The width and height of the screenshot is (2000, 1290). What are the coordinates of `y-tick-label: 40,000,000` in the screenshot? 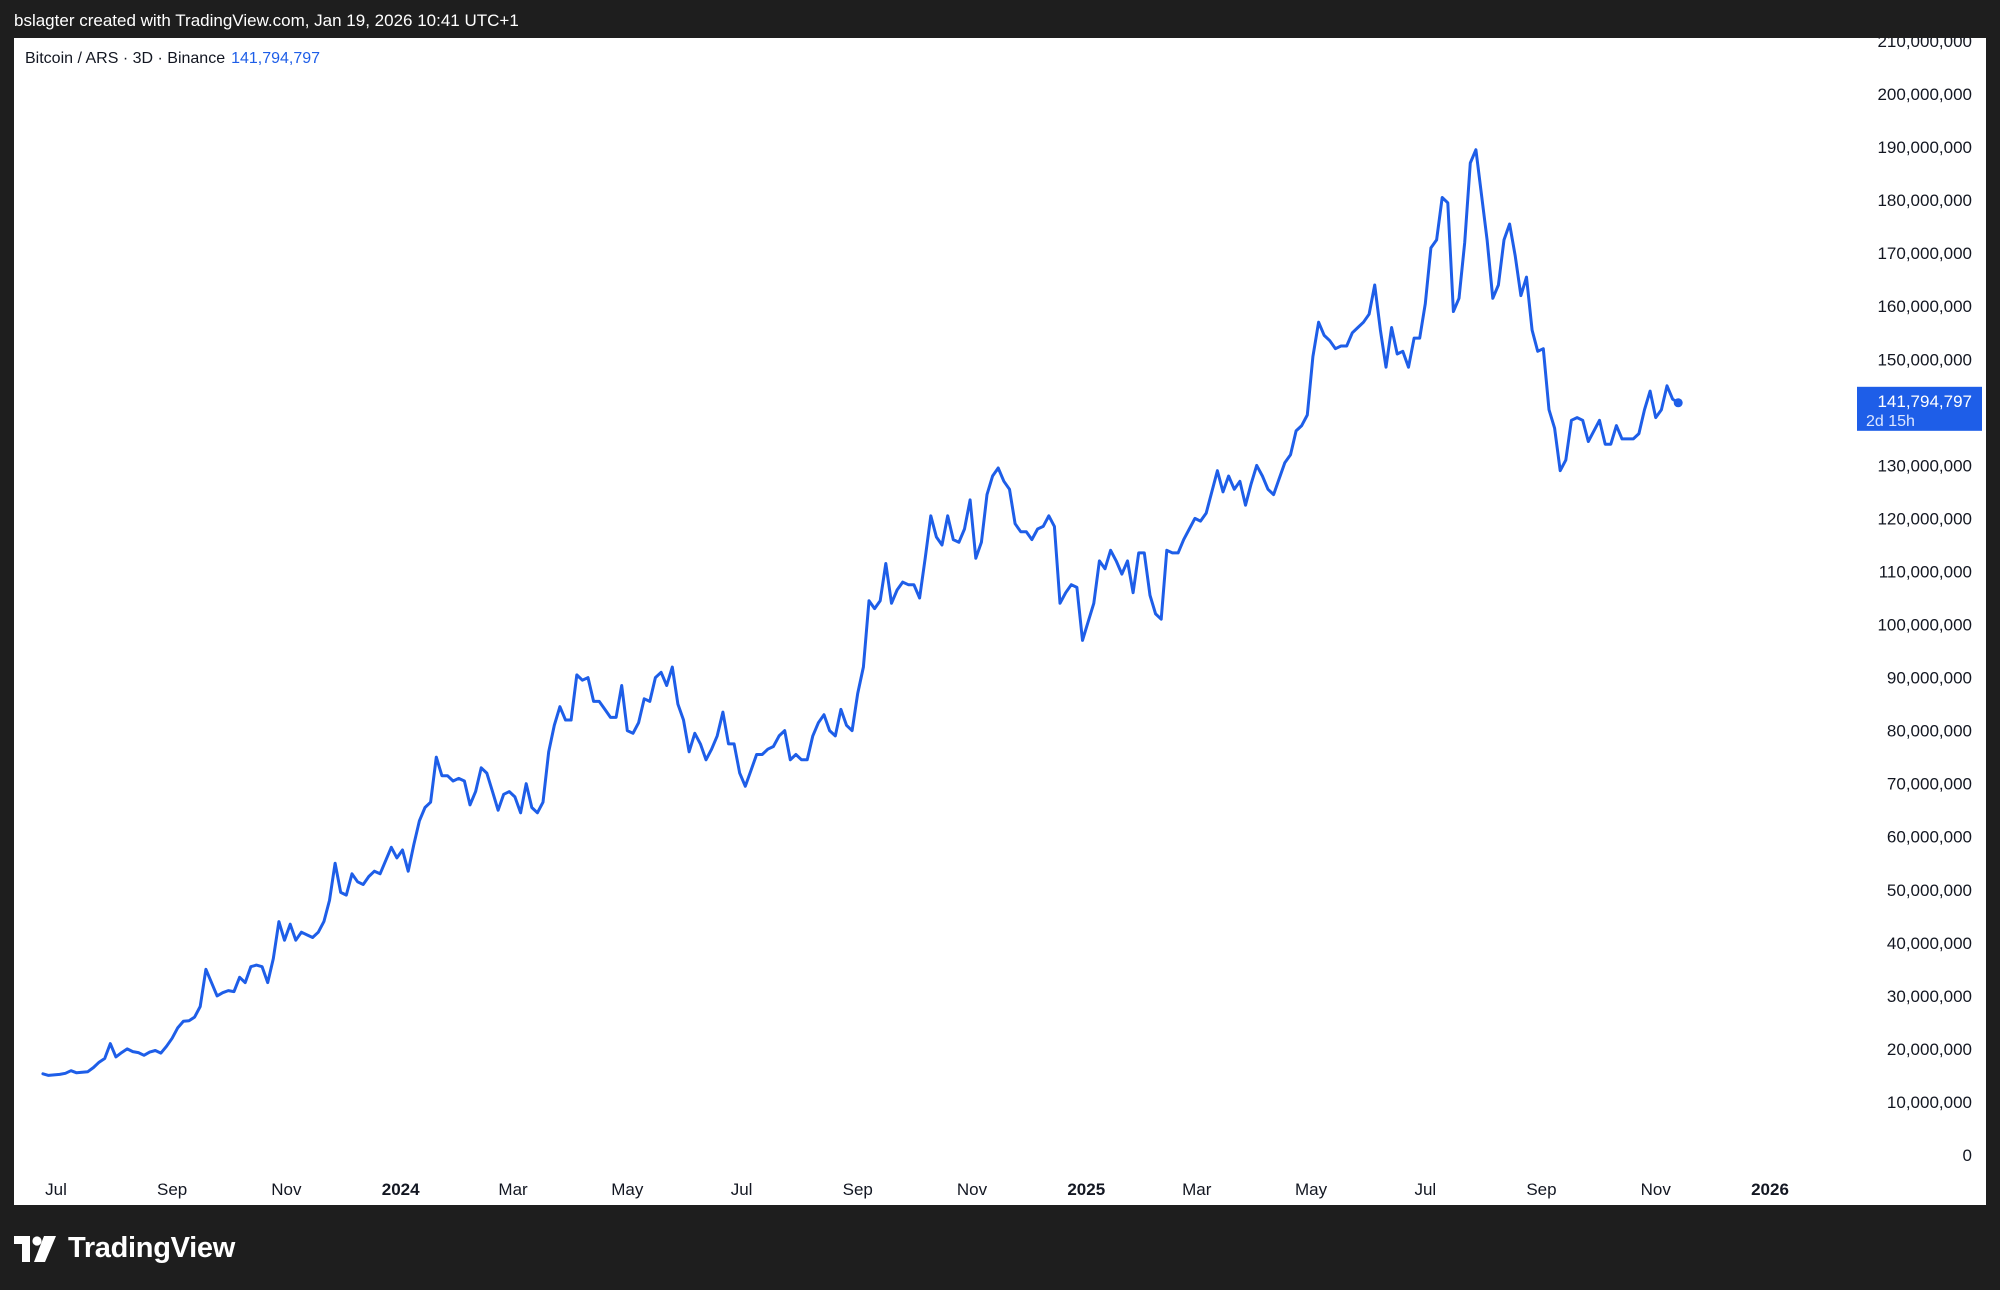 It's located at (1929, 943).